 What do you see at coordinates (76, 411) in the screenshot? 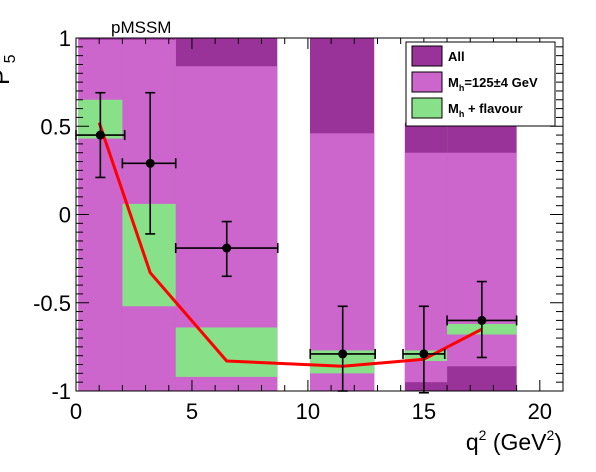
I see `x-tick-label-0: 0` at bounding box center [76, 411].